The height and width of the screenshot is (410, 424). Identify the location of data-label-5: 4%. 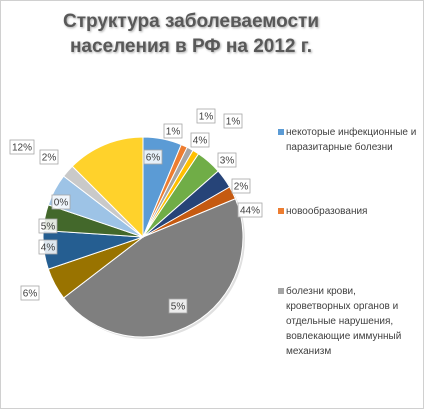
(200, 140).